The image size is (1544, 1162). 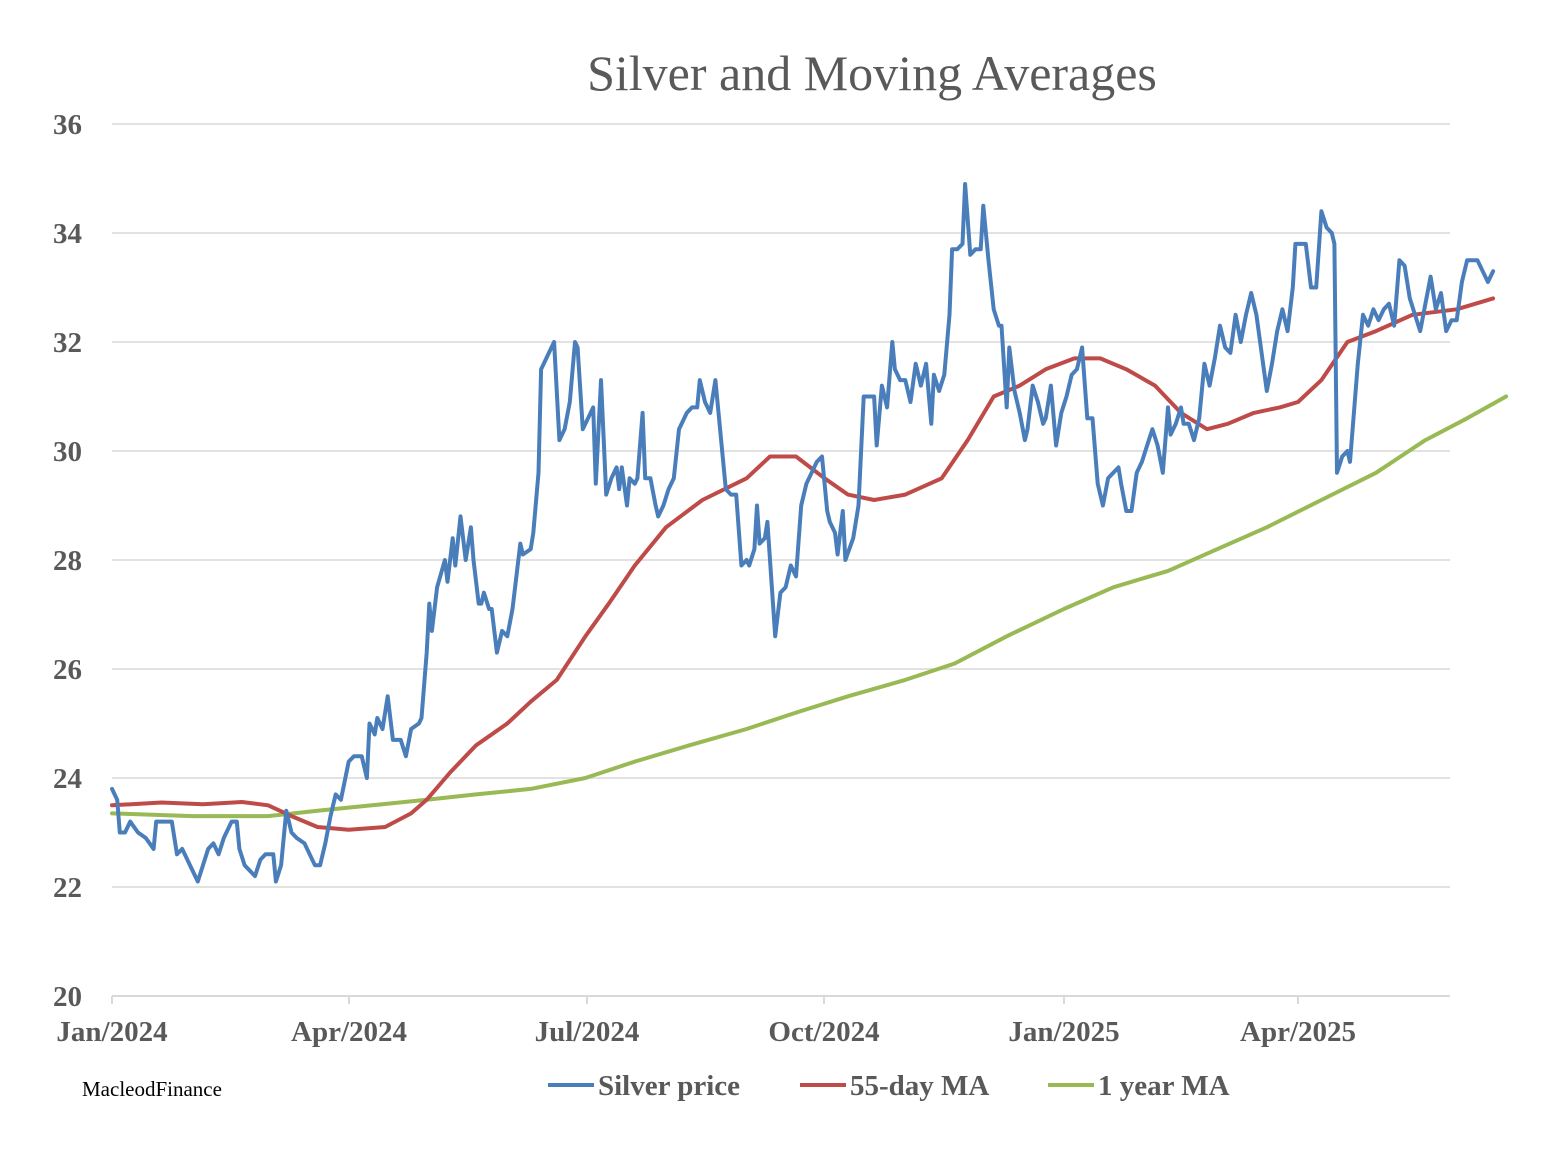 I want to click on y-tick-label: 22, so click(x=67, y=888).